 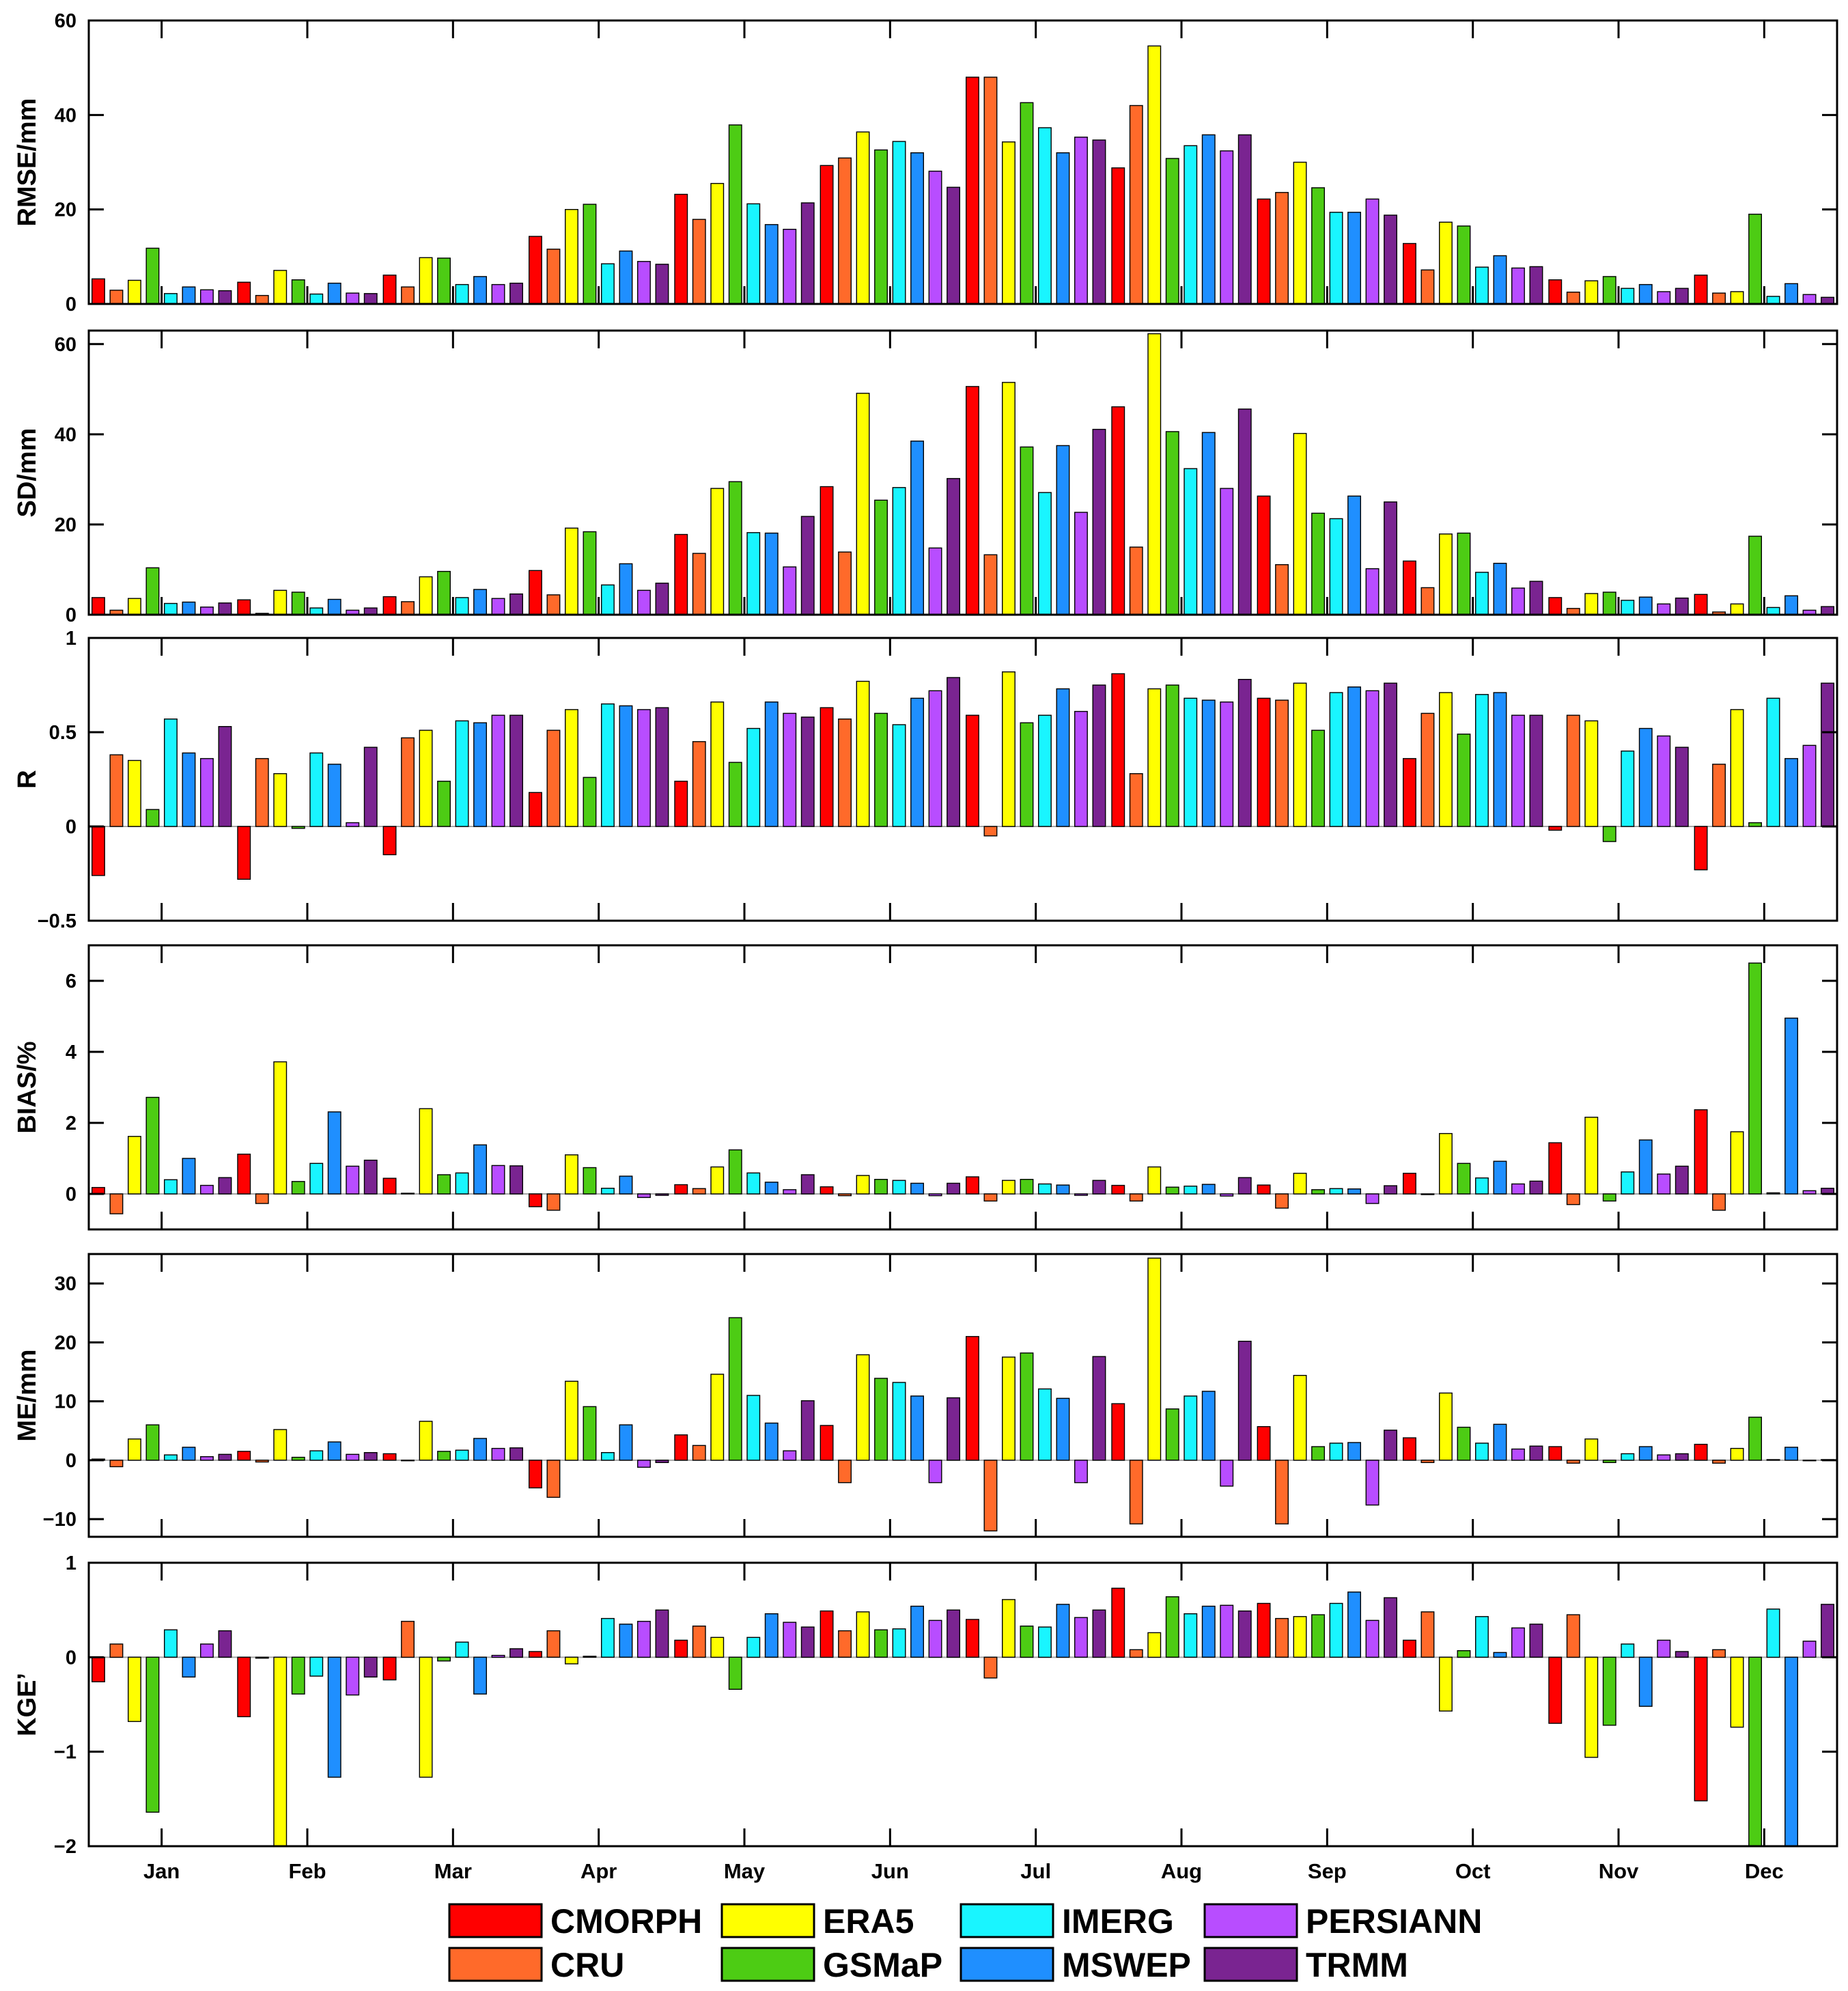 I want to click on x-tick-label: Sep, so click(x=1327, y=1871).